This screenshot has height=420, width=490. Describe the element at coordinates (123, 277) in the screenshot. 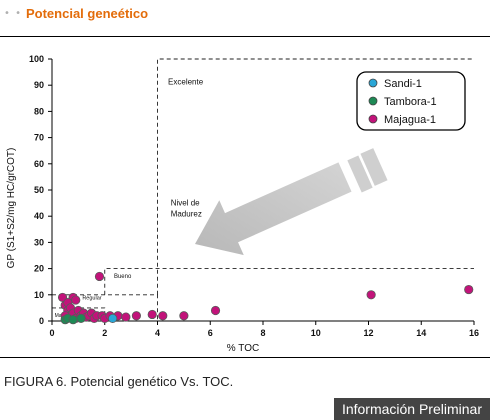

I see `zone-label-bueno: Bueno` at that location.